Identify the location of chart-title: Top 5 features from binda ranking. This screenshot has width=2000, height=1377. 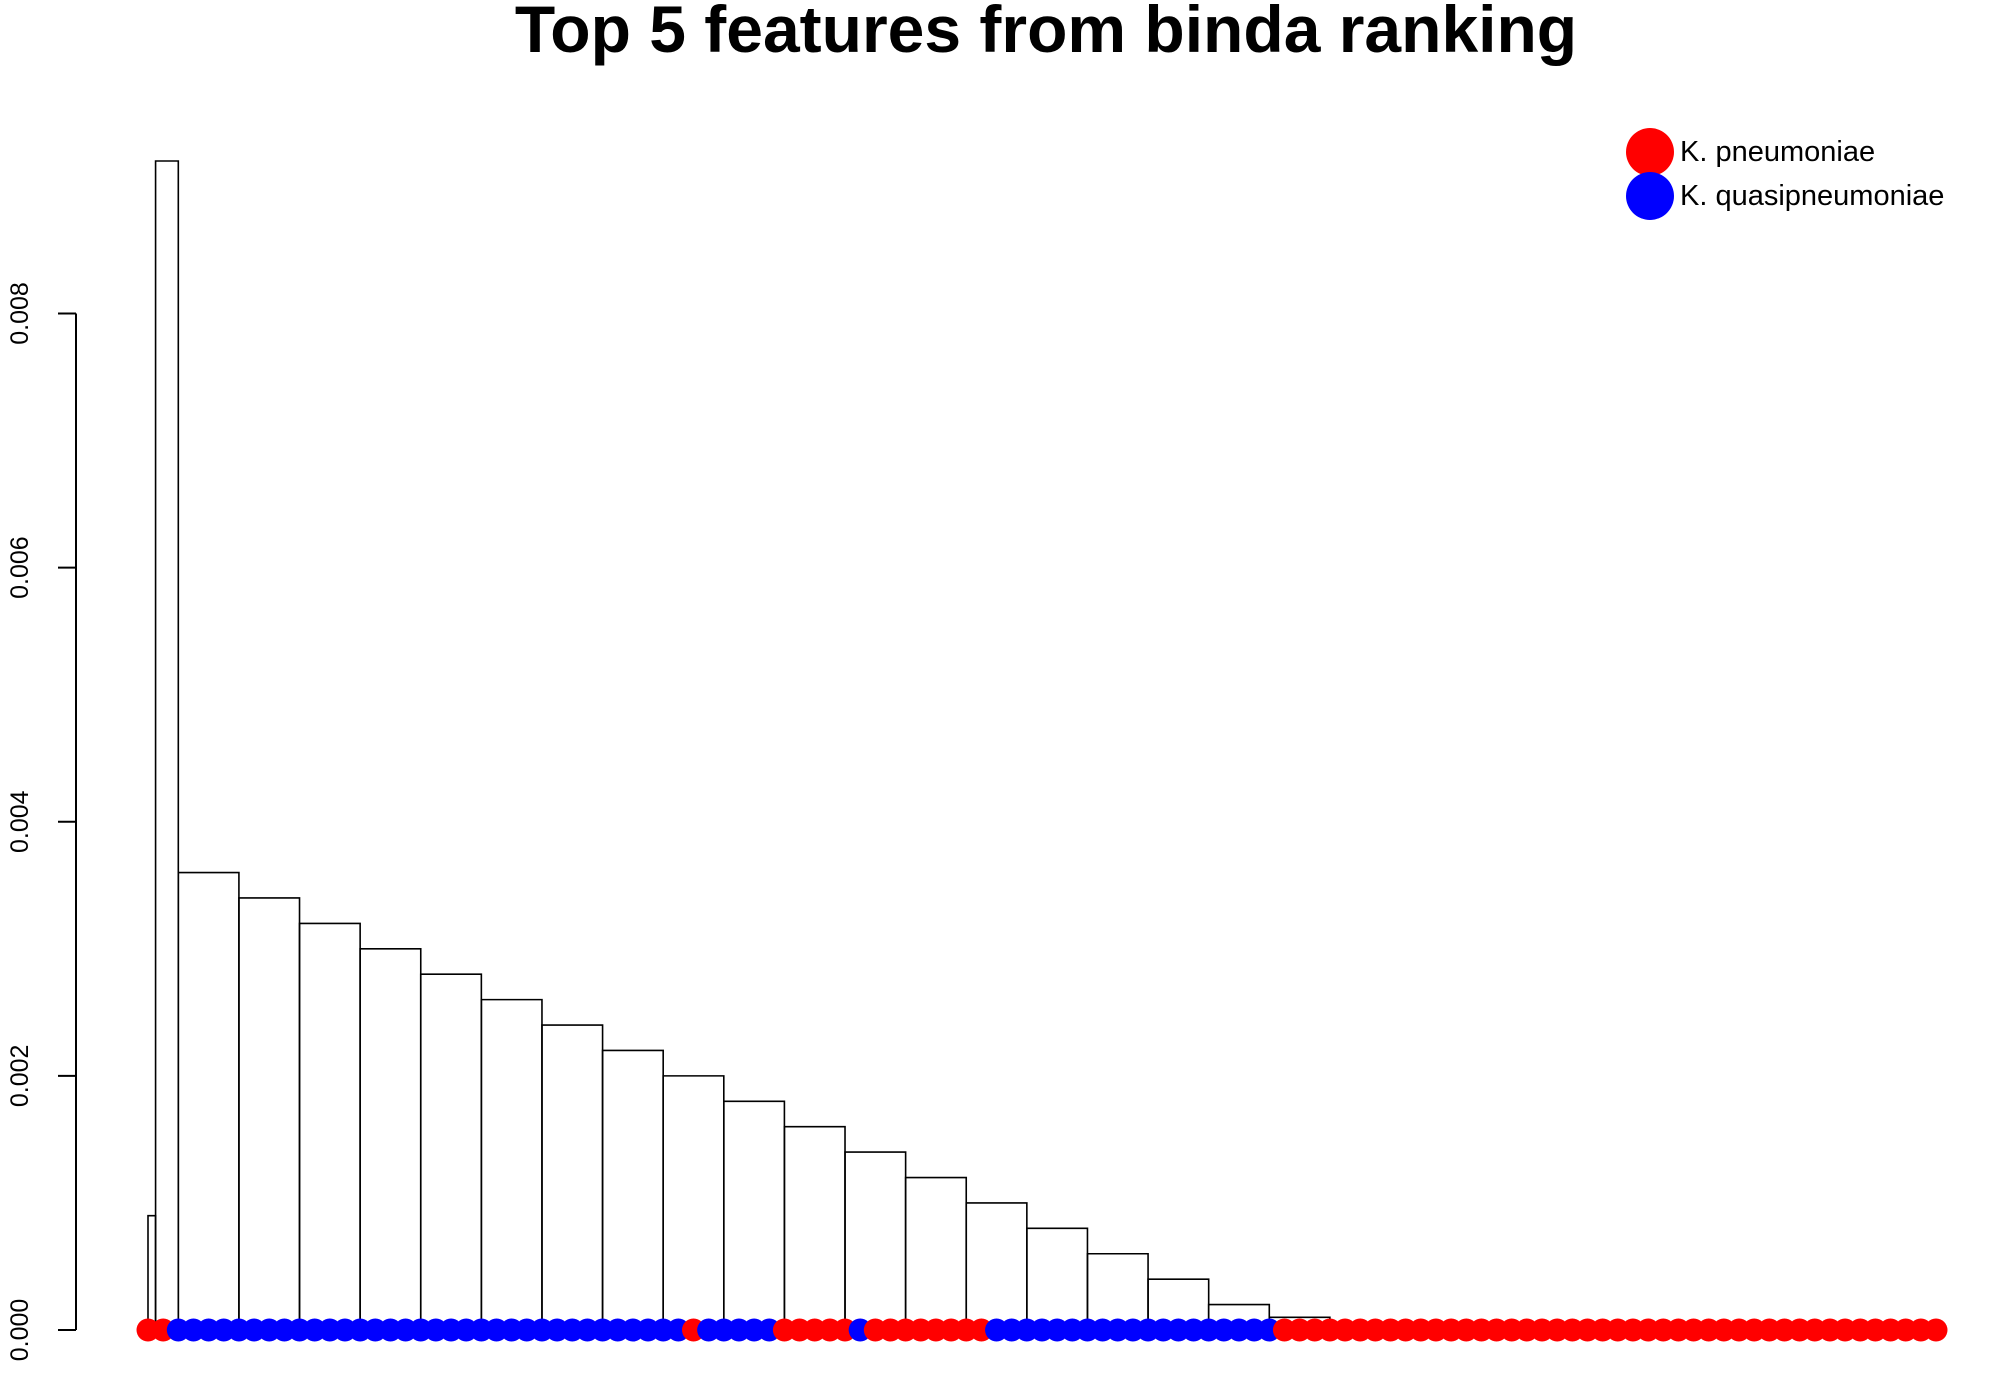
(1046, 33).